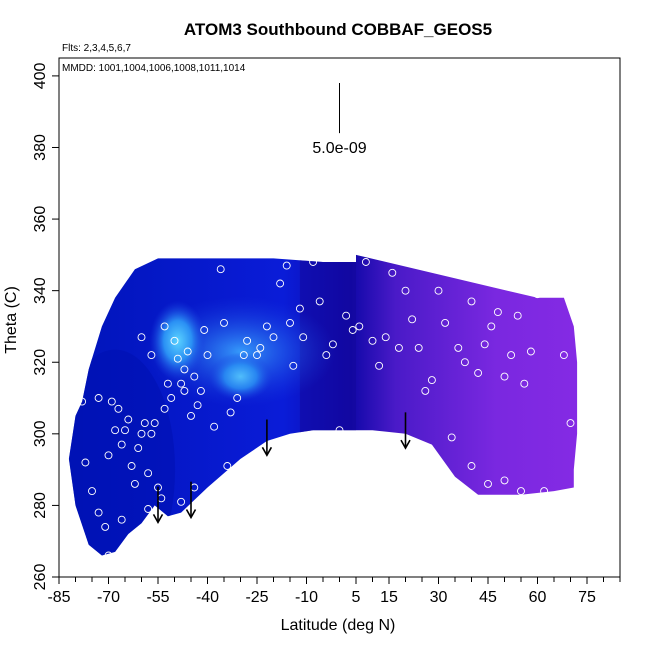 Image resolution: width=650 pixels, height=650 pixels. Describe the element at coordinates (108, 597) in the screenshot. I see `x-tick-label: -70` at that location.